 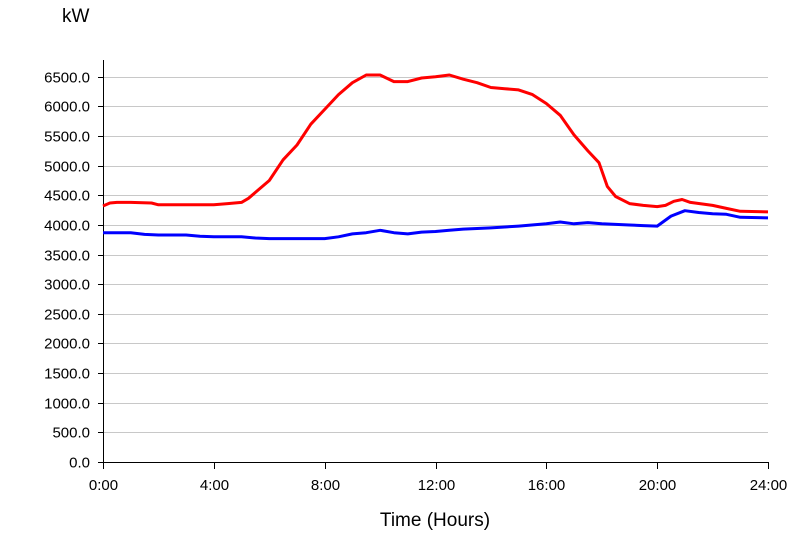 I want to click on x-tick-label: 0:00, so click(x=103, y=485).